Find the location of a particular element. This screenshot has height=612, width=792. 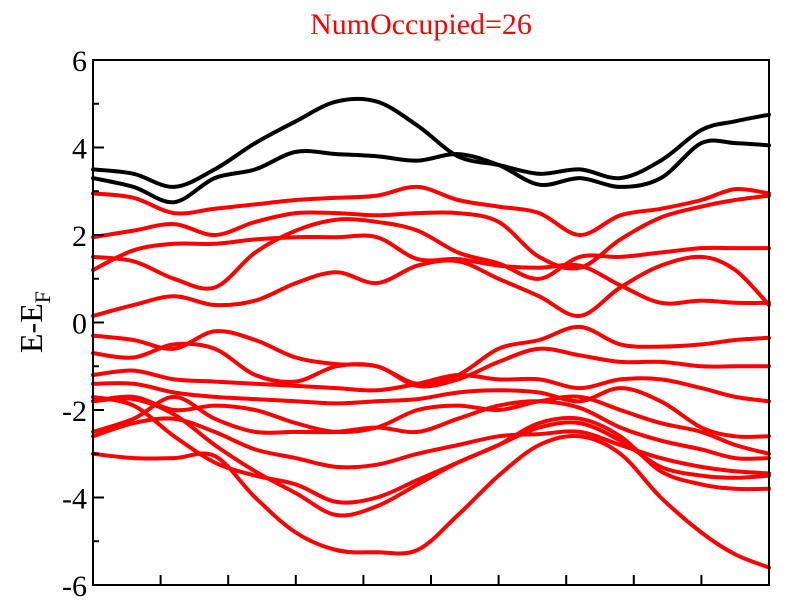

y-tick-label: 4 is located at coordinates (79, 149).